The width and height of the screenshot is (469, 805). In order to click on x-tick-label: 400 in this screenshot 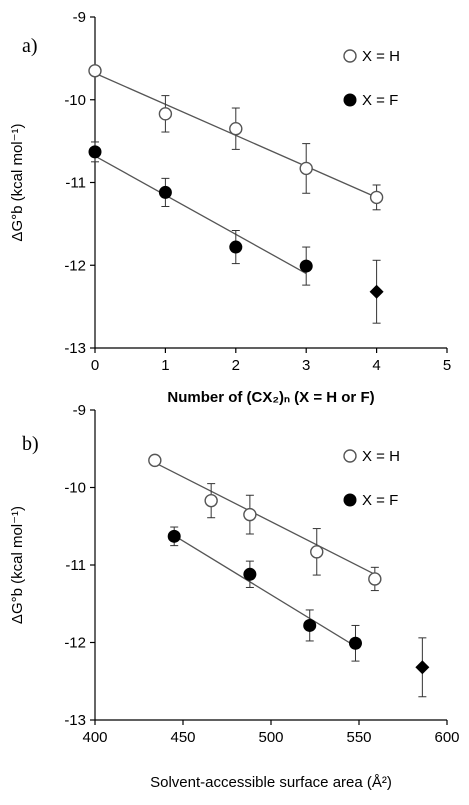, I will do `click(94, 737)`.